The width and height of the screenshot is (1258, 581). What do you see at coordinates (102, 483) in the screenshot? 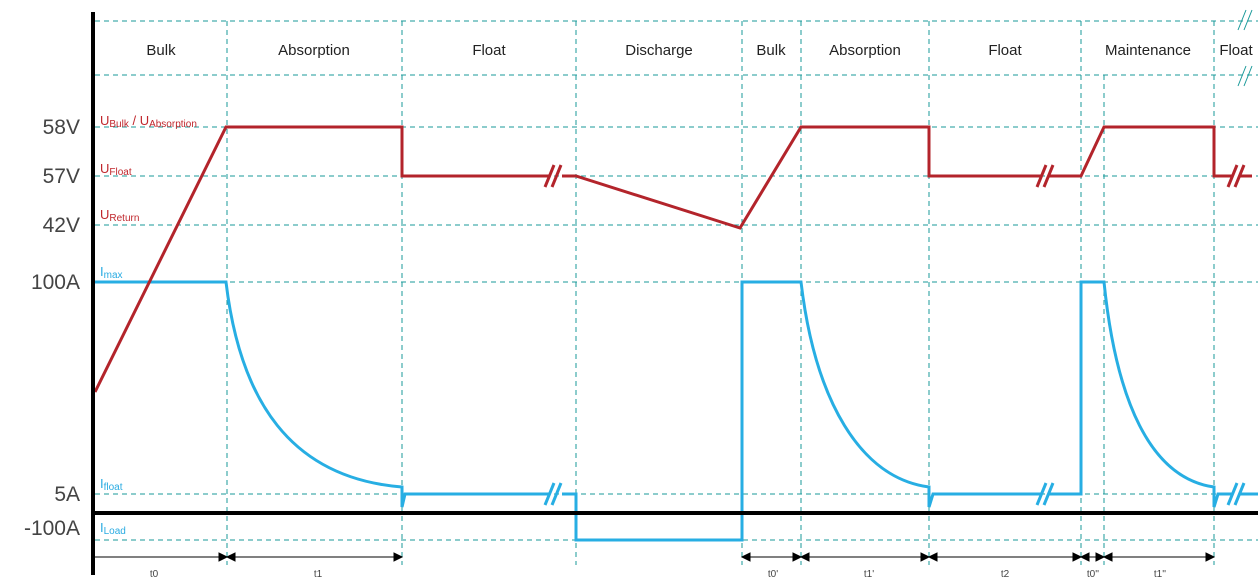
I see `i-float-main: I` at bounding box center [102, 483].